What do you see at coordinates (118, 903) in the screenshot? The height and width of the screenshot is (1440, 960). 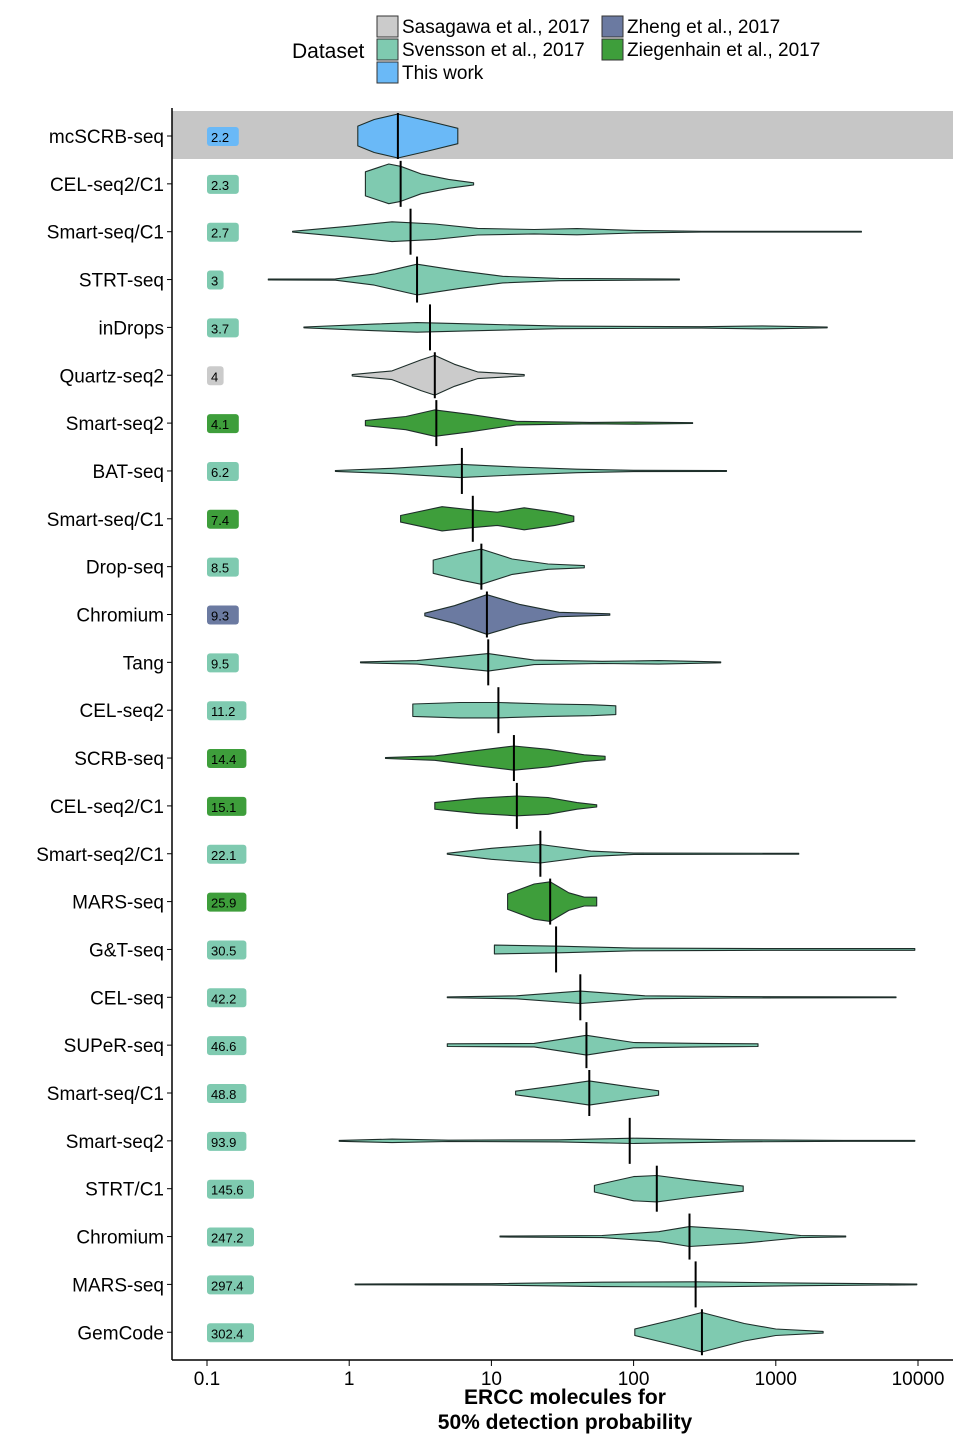 I see `method-label: MARS-seq` at bounding box center [118, 903].